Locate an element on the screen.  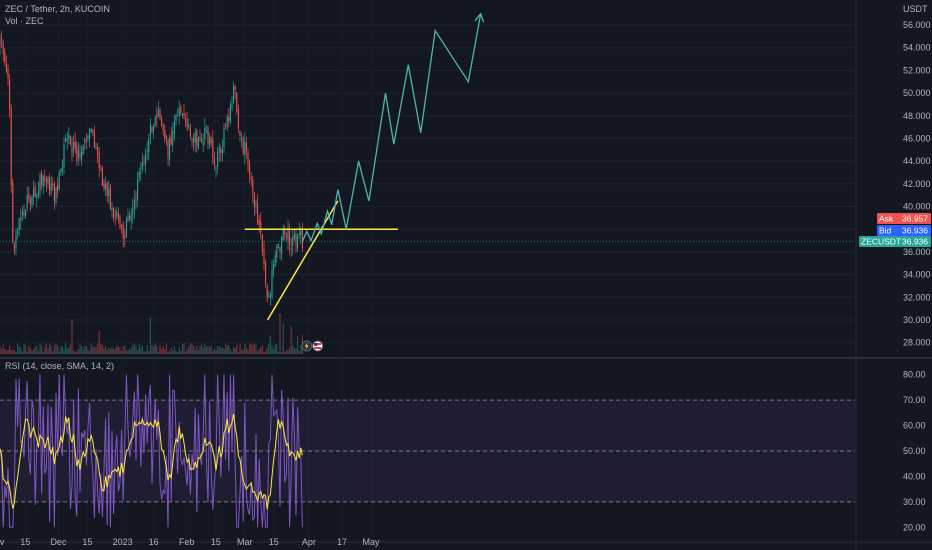
chart-badges is located at coordinates (312, 346).